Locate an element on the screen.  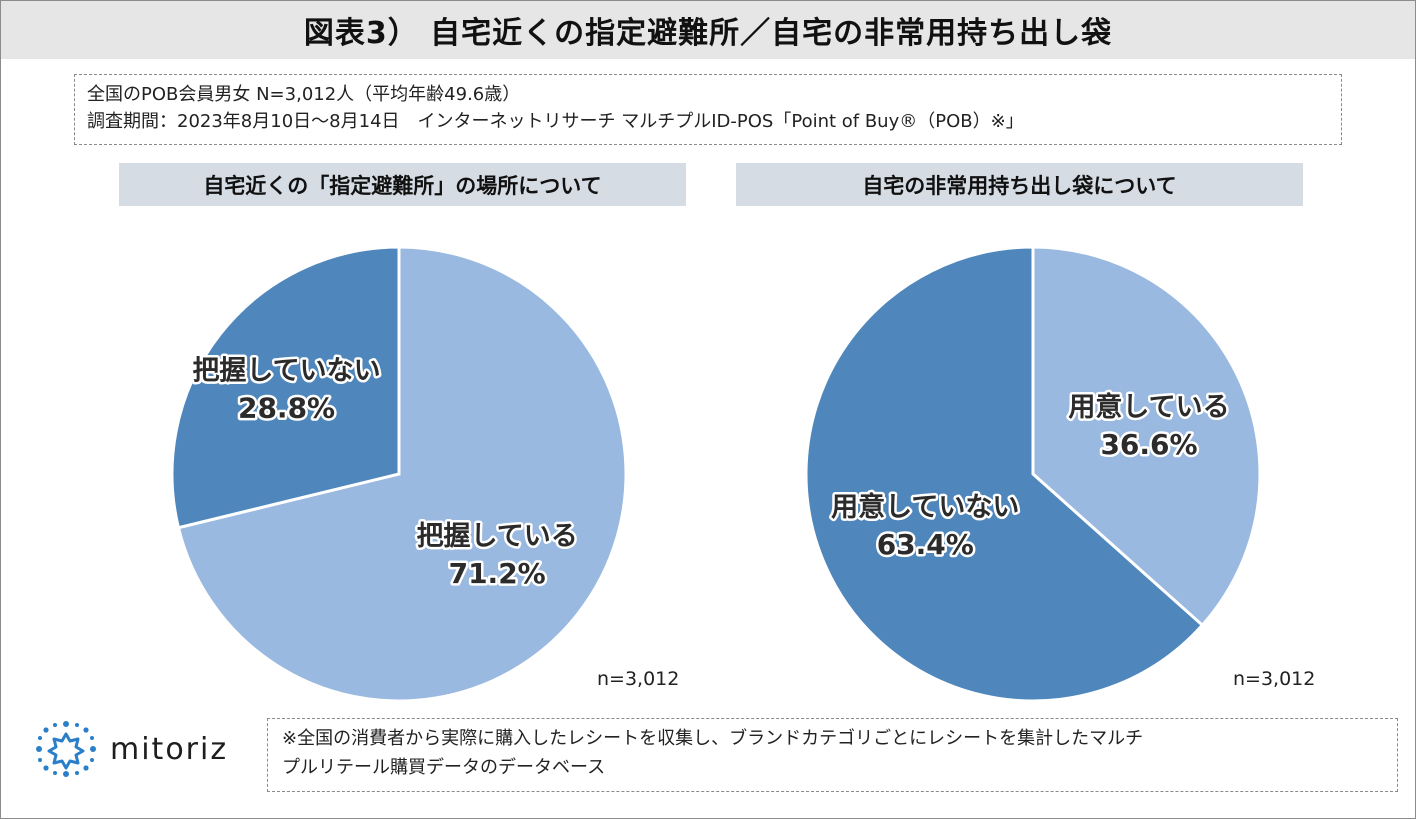
figure-title: 図表3） 自宅近くの指定避難所／自宅の非常用持ち出し袋 is located at coordinates (708, 30).